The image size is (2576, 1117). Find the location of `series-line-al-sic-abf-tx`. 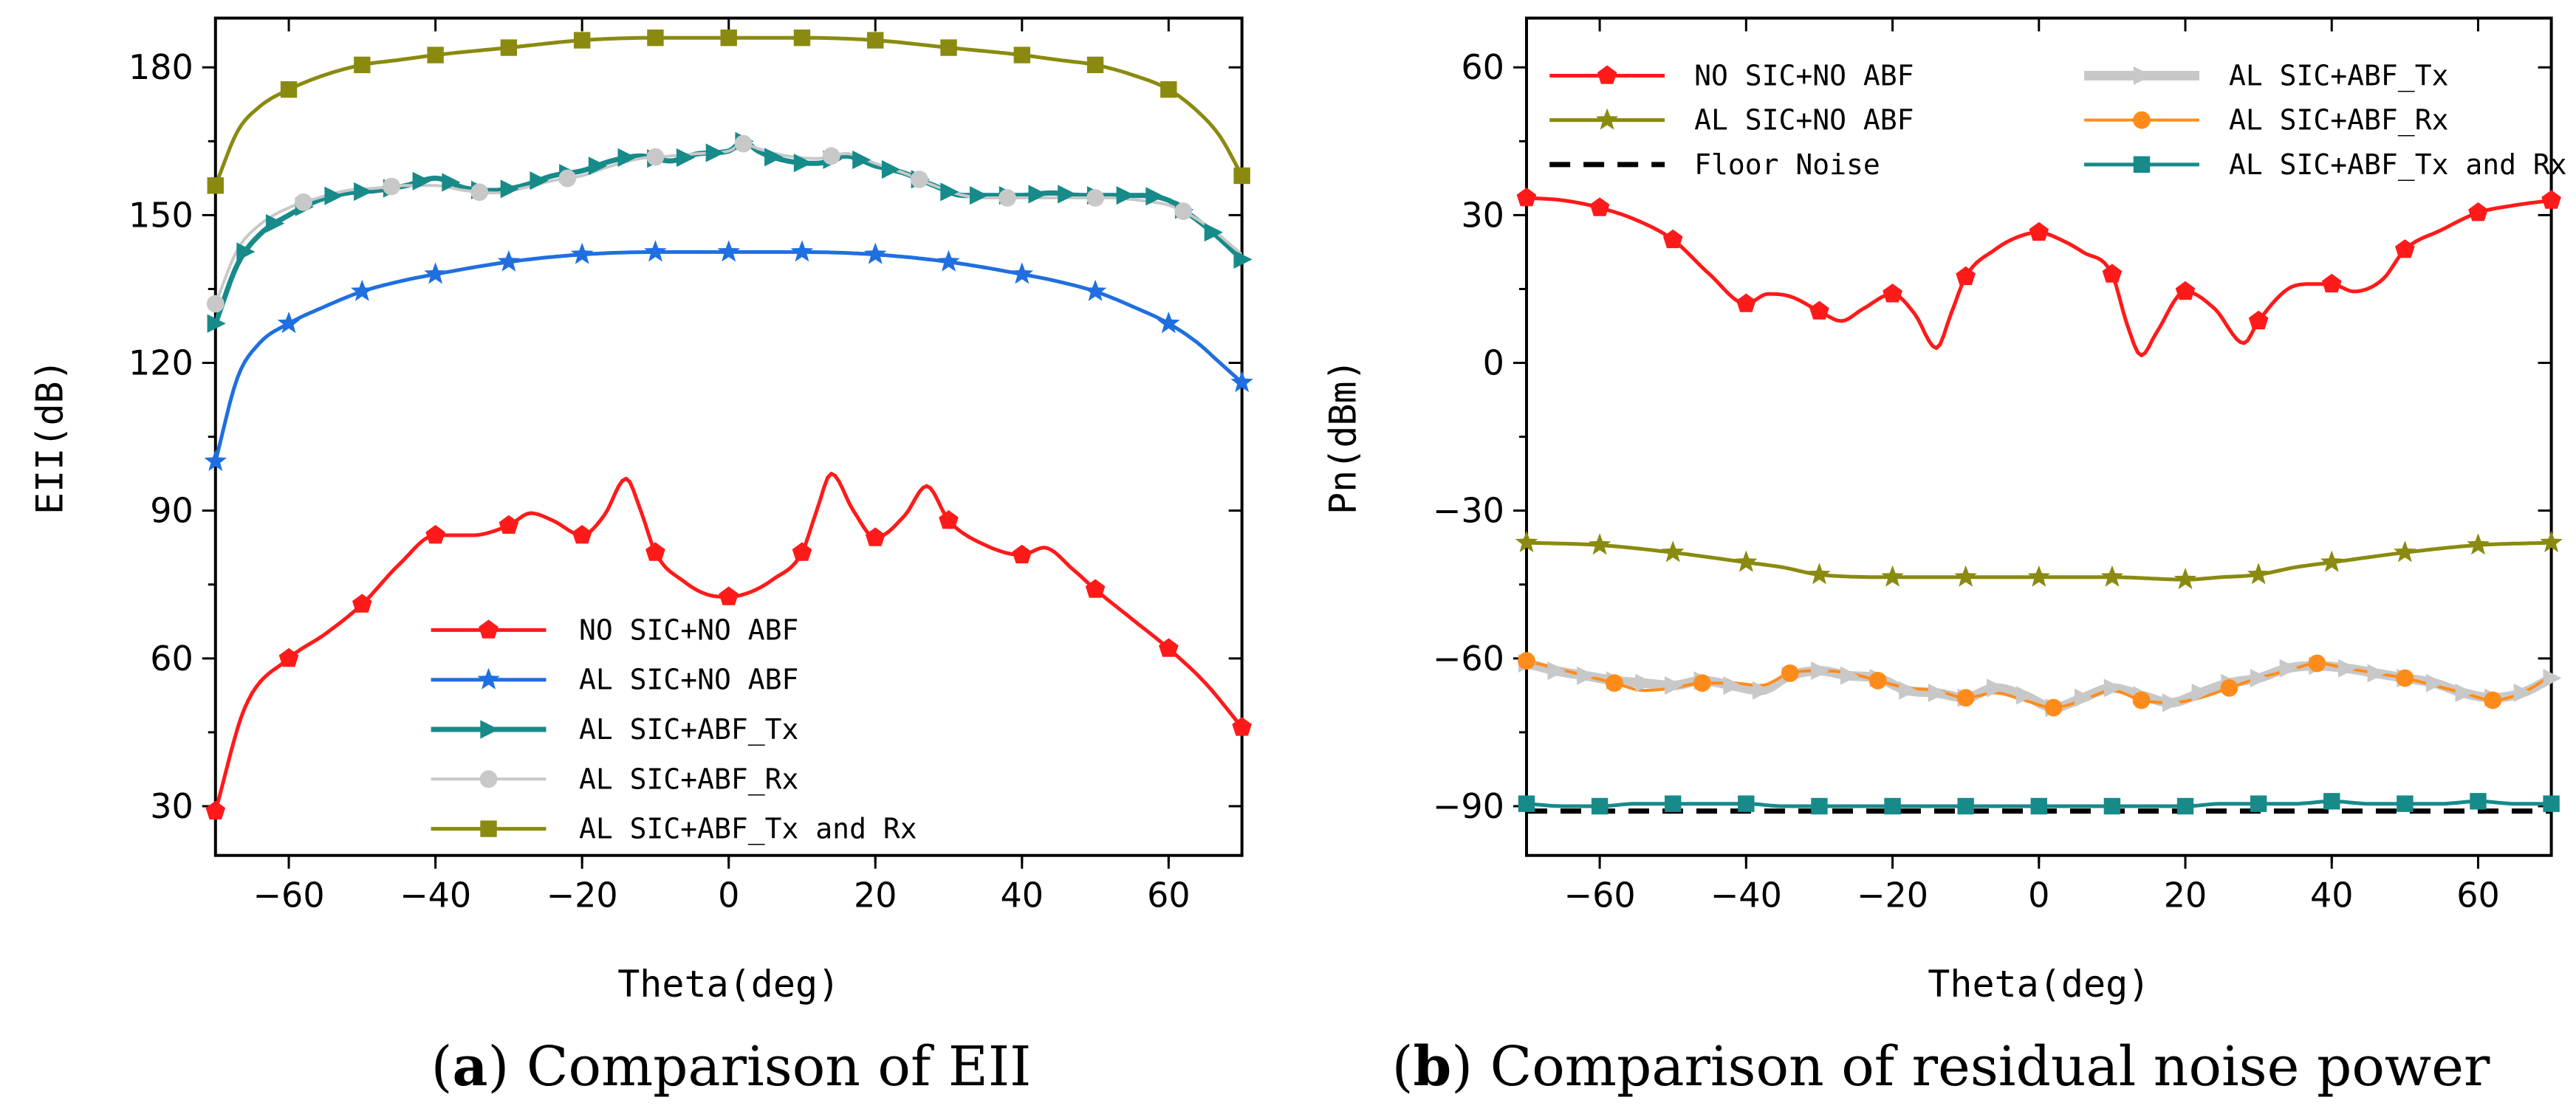

series-line-al-sic-abf-tx is located at coordinates (728, 231).